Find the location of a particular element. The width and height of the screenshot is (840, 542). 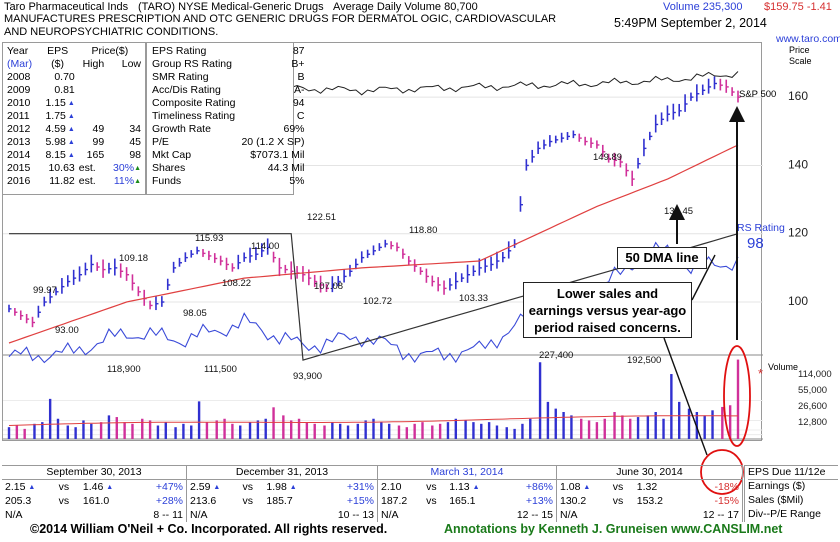

eps-cell: 1.75 ▲ is located at coordinates (60, 115).